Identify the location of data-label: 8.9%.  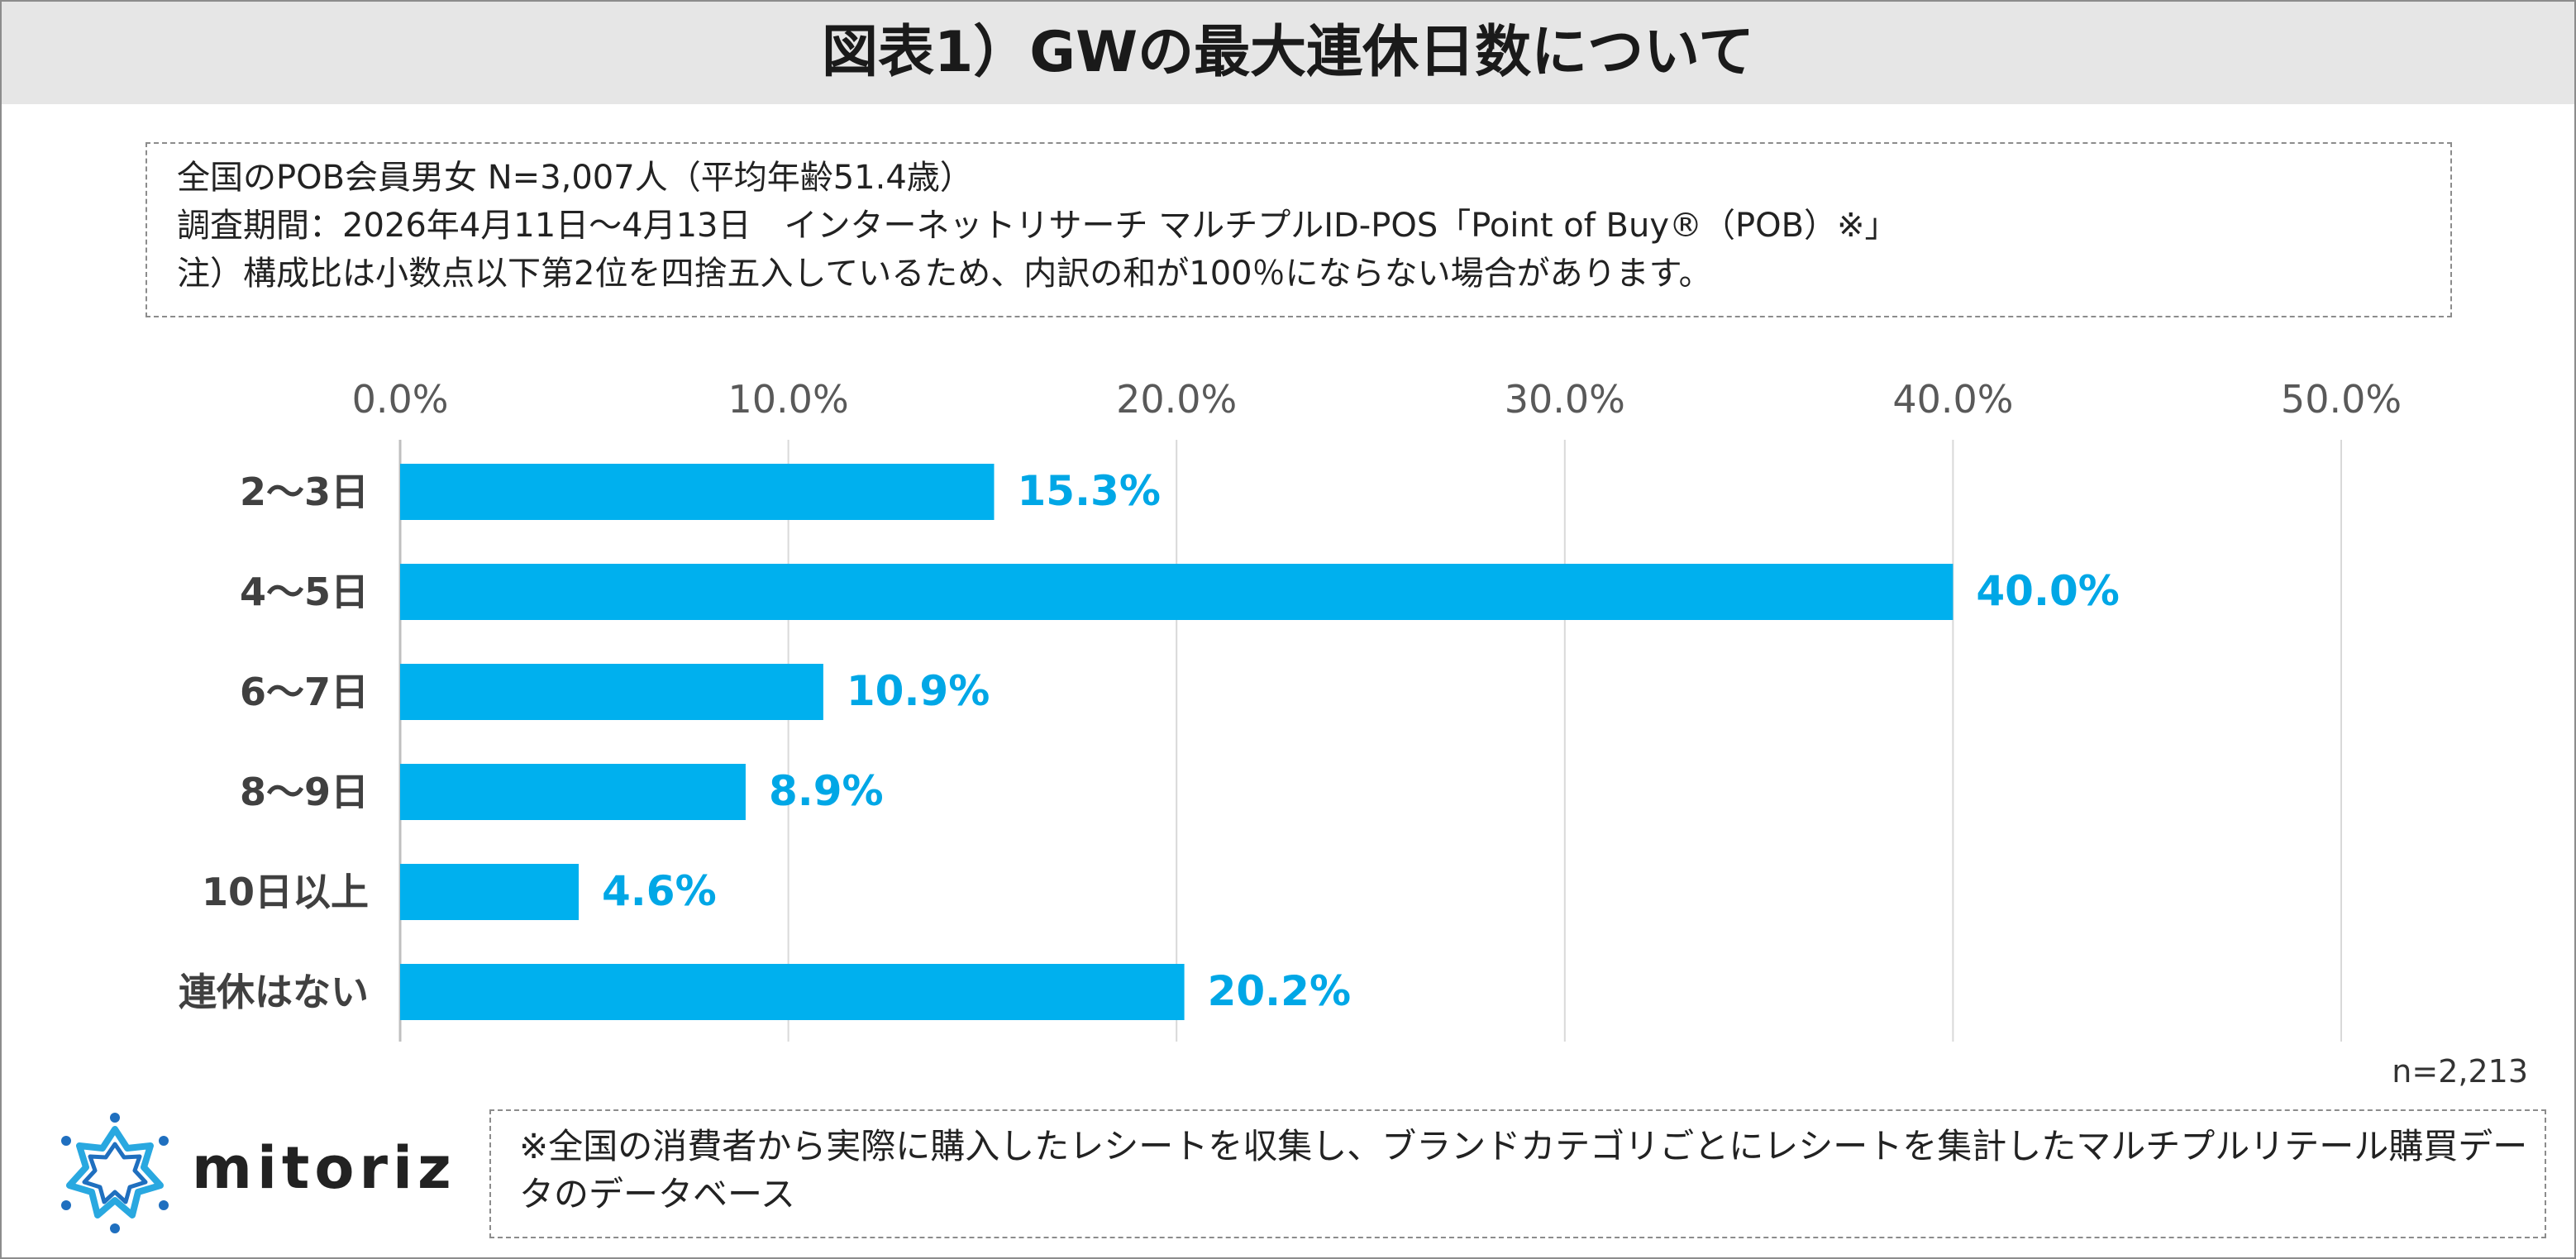
(826, 791).